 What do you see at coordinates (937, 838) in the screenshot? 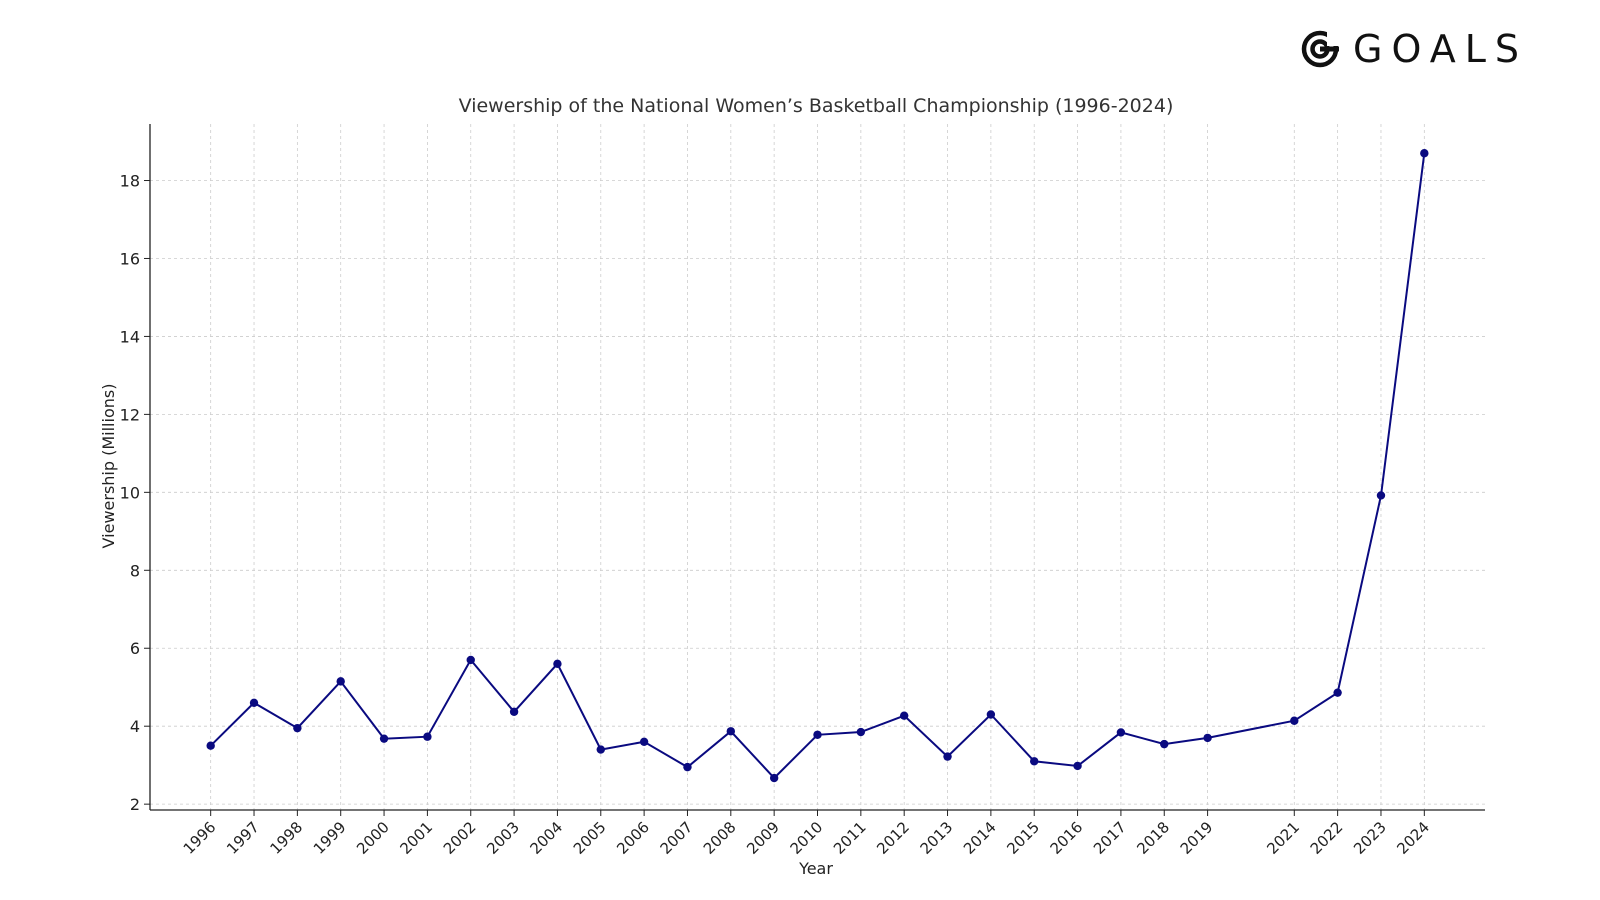
I see `x-tick-label: 2013` at bounding box center [937, 838].